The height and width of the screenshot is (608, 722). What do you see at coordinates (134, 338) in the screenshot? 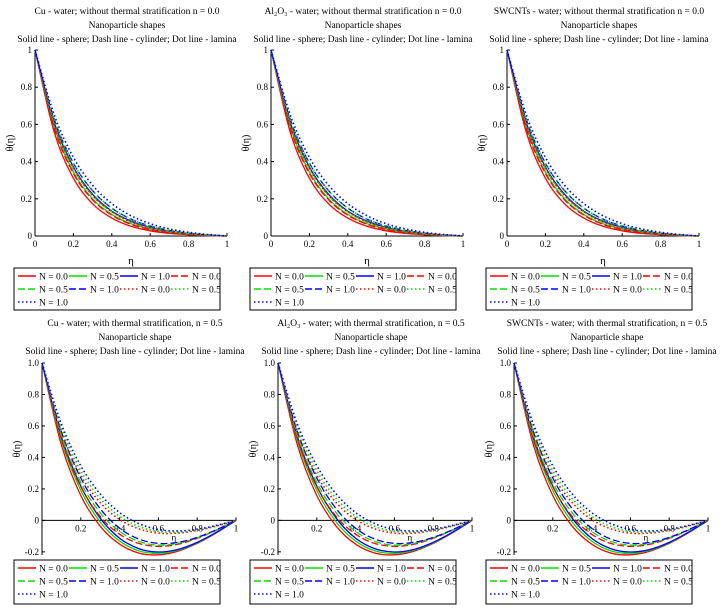
I see `chart-title-line: Nanoparticle shape` at bounding box center [134, 338].